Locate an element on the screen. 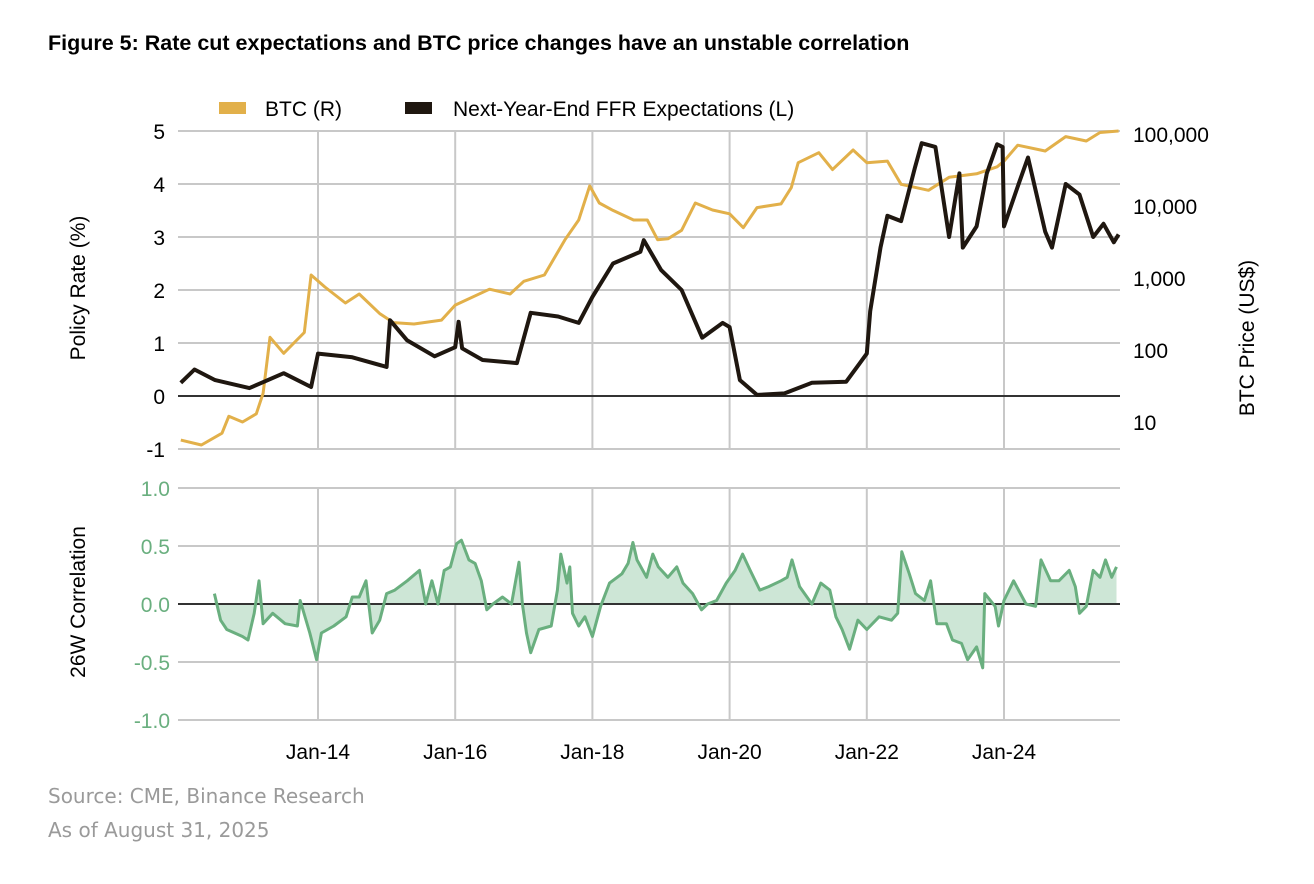  x-tick: Jan-14 is located at coordinates (318, 752).